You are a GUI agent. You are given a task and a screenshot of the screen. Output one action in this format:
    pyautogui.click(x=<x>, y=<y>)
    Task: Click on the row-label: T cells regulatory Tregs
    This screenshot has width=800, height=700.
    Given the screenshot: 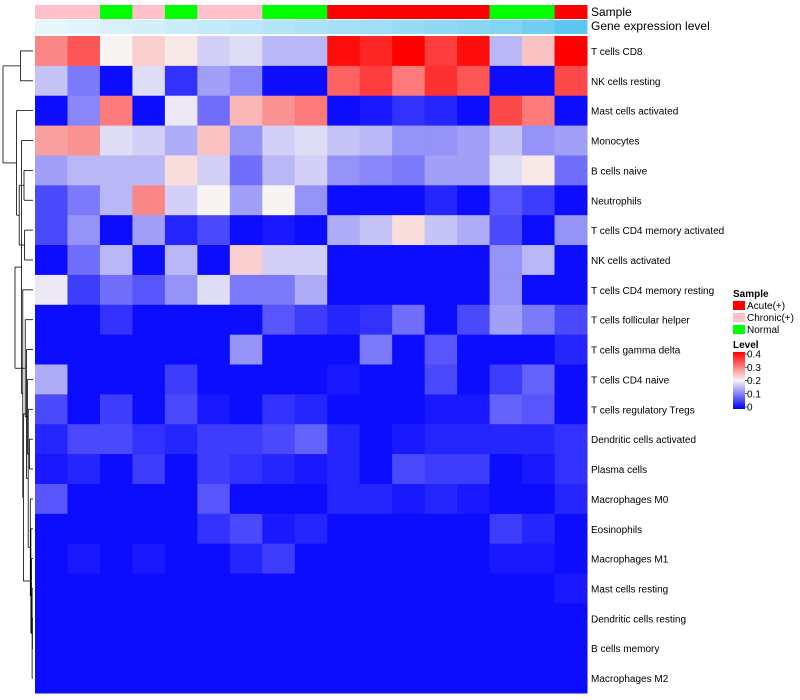 What is the action you would take?
    pyautogui.click(x=643, y=410)
    